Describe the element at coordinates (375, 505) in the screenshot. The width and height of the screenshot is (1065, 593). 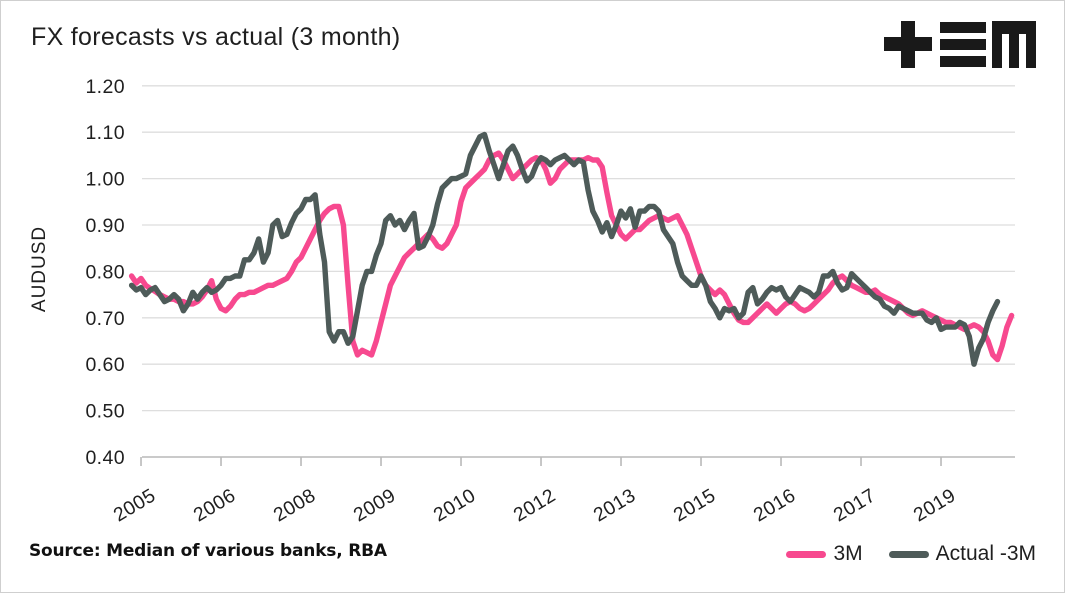
I see `tick-label: 2009` at that location.